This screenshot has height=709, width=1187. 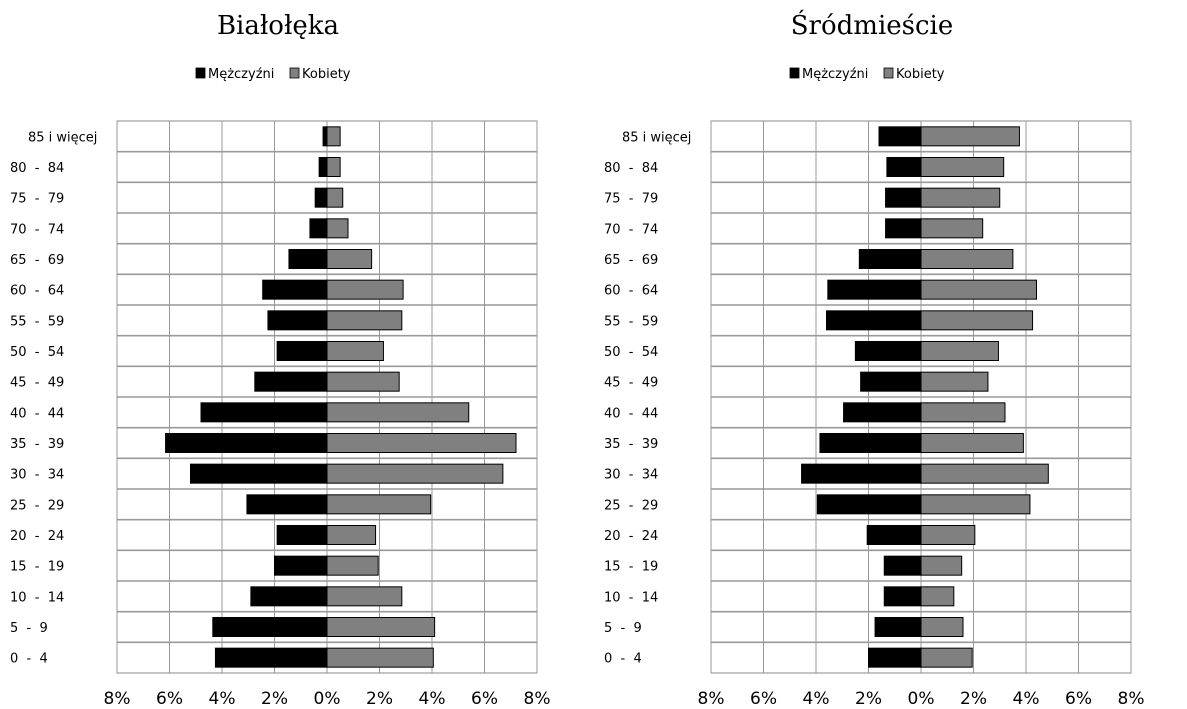 What do you see at coordinates (872, 25) in the screenshot?
I see `chart-title: Śródmieście` at bounding box center [872, 25].